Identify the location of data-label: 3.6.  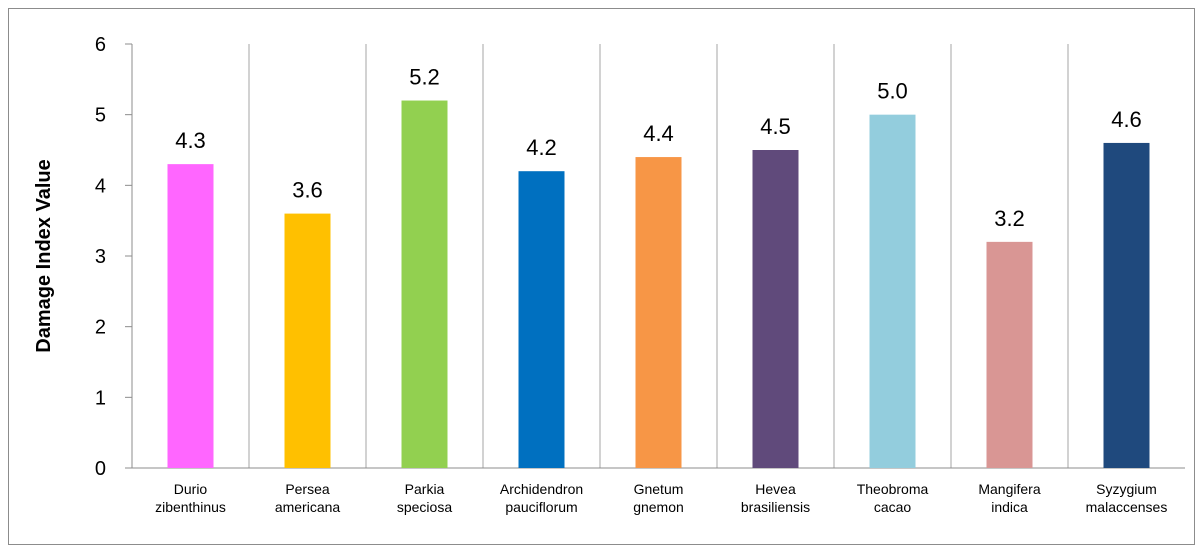
(307, 190).